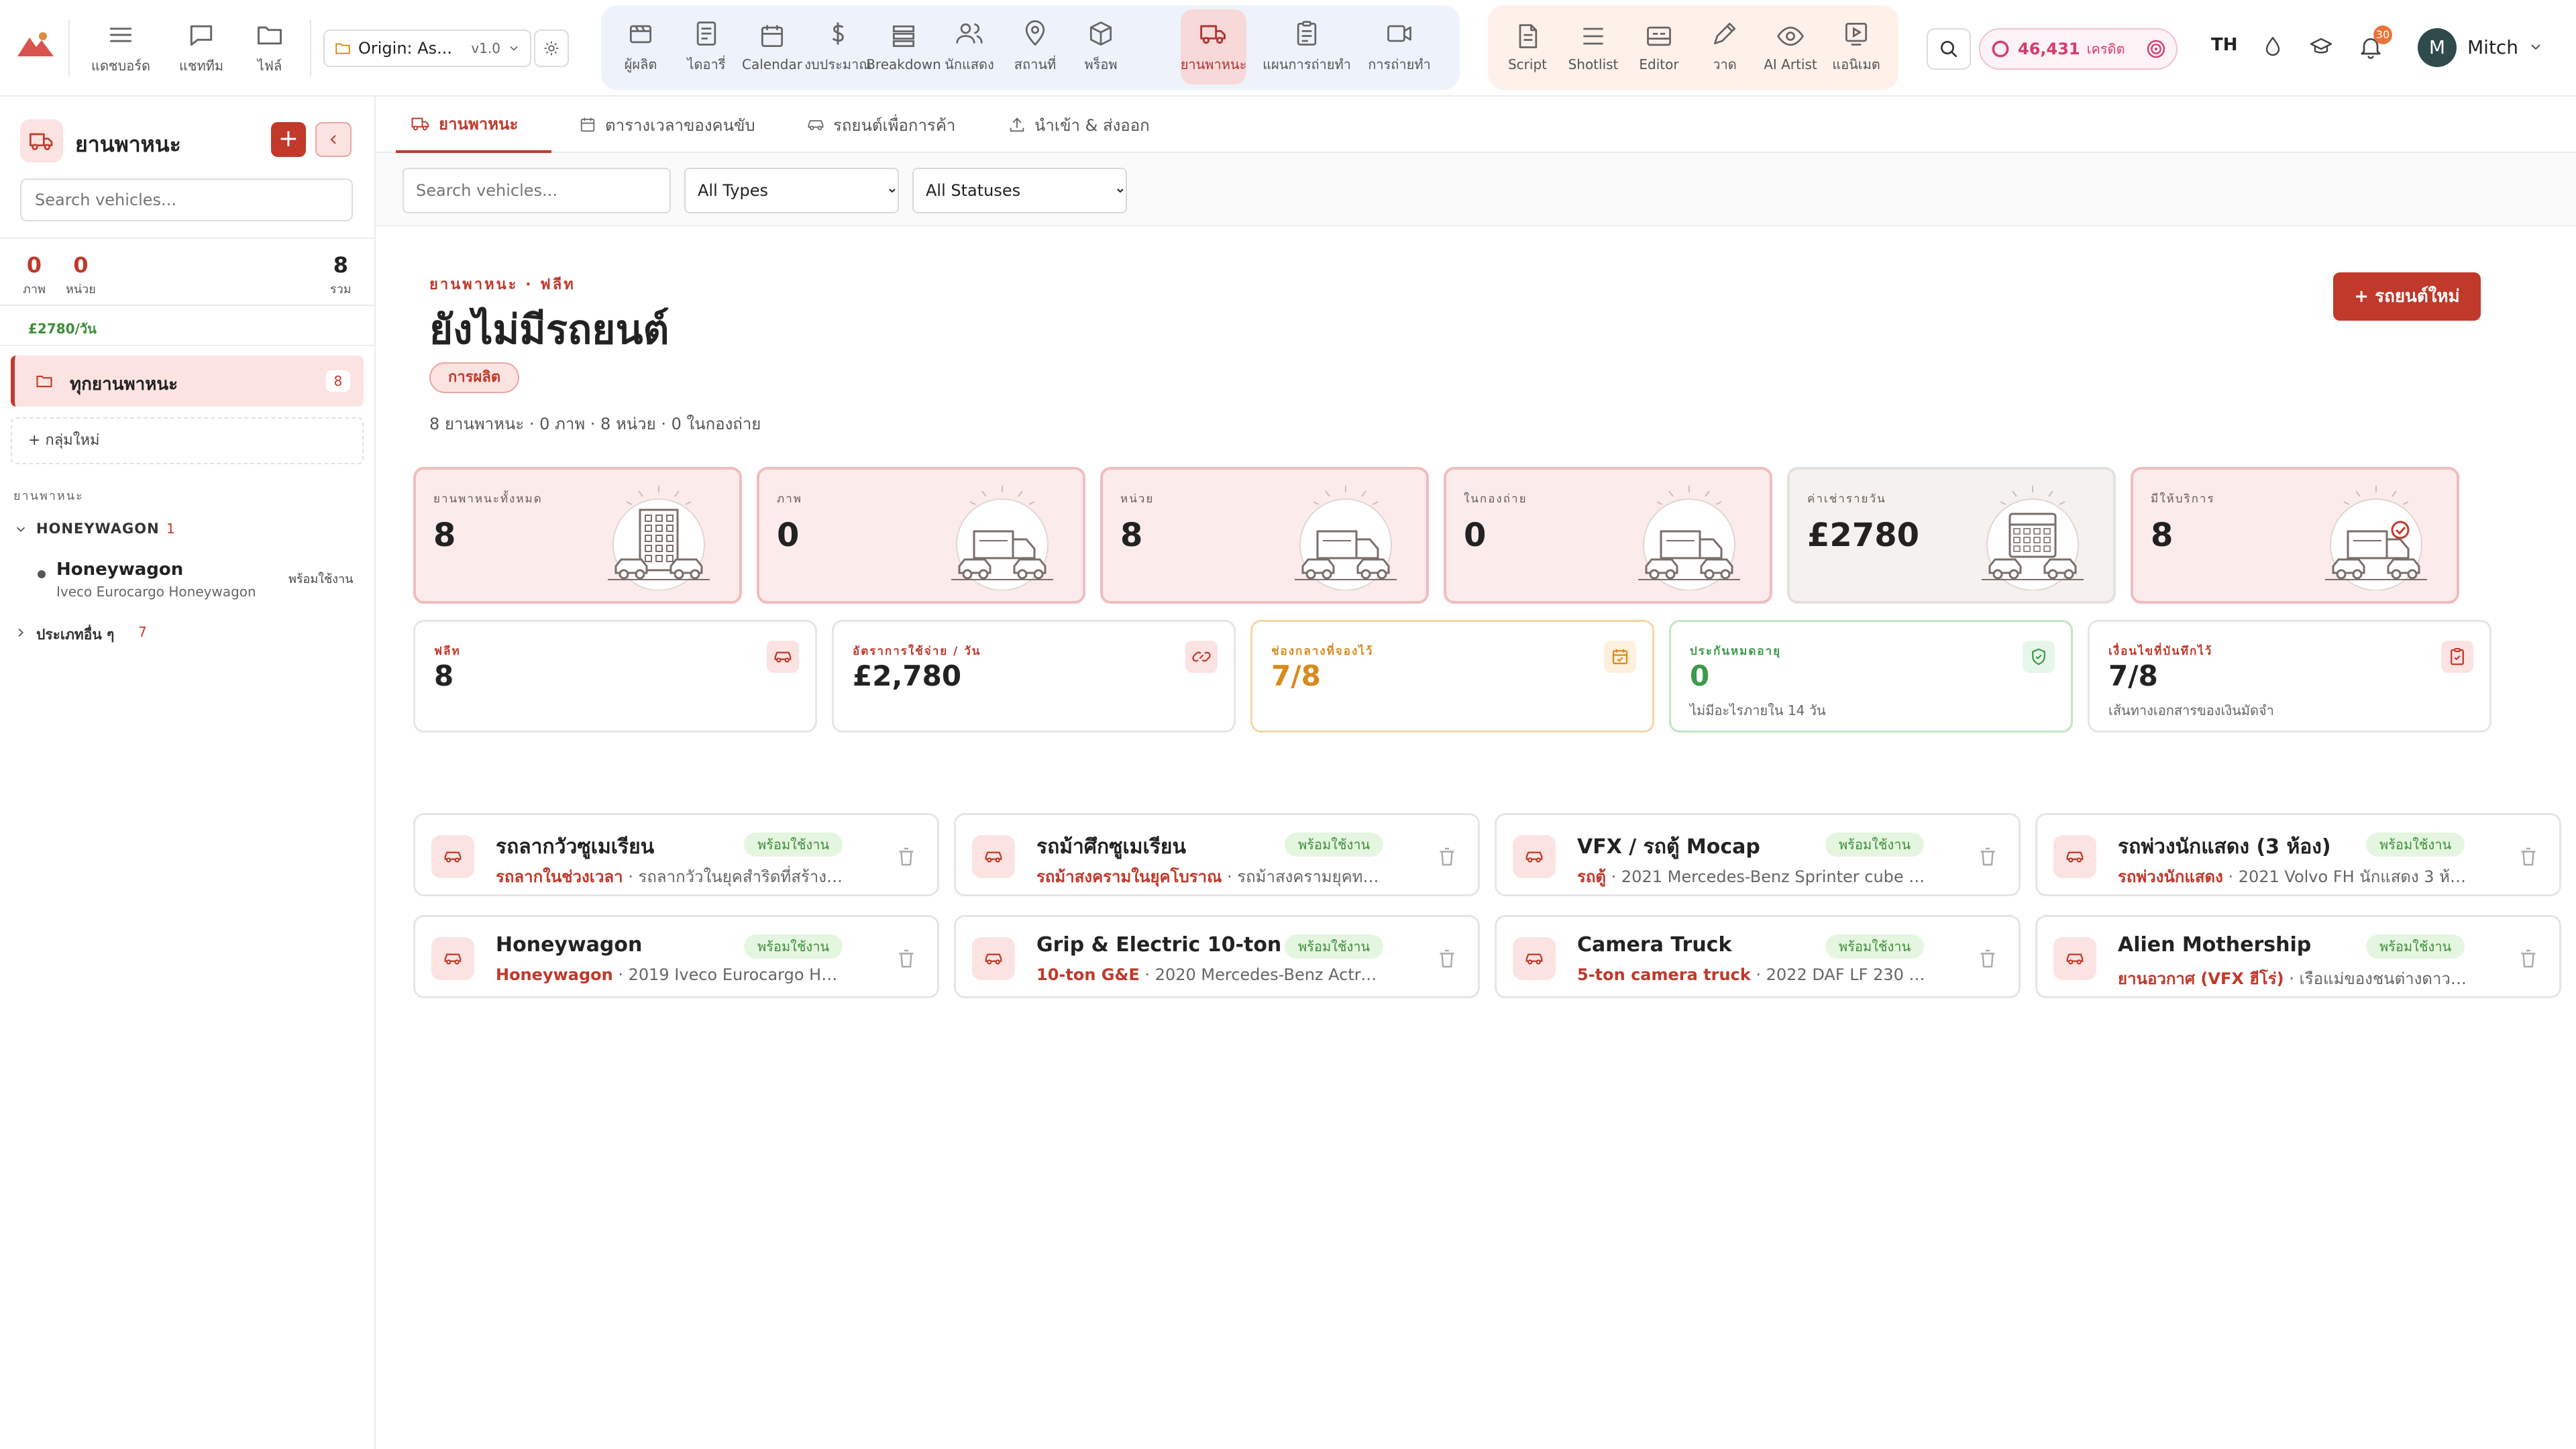  I want to click on vehicle-name: Camera Truck, so click(1654, 945).